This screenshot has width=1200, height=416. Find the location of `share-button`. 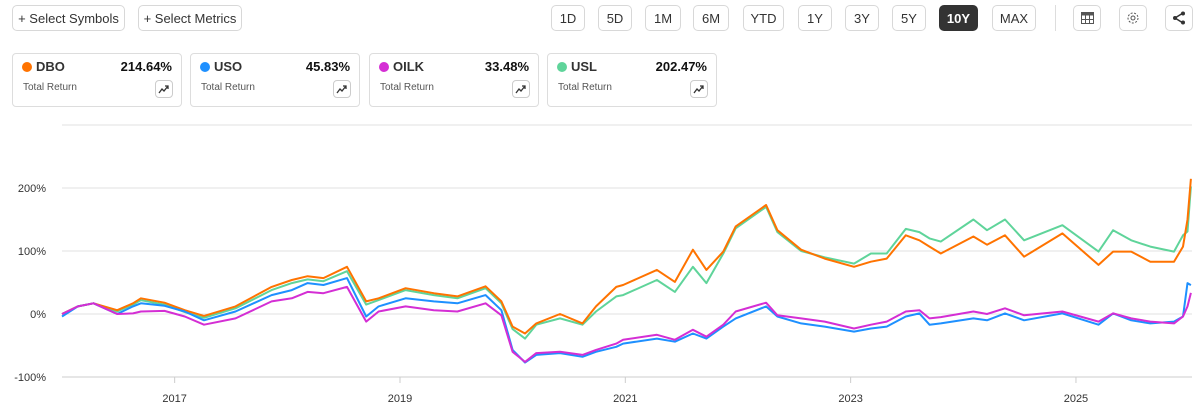

share-button is located at coordinates (1179, 18).